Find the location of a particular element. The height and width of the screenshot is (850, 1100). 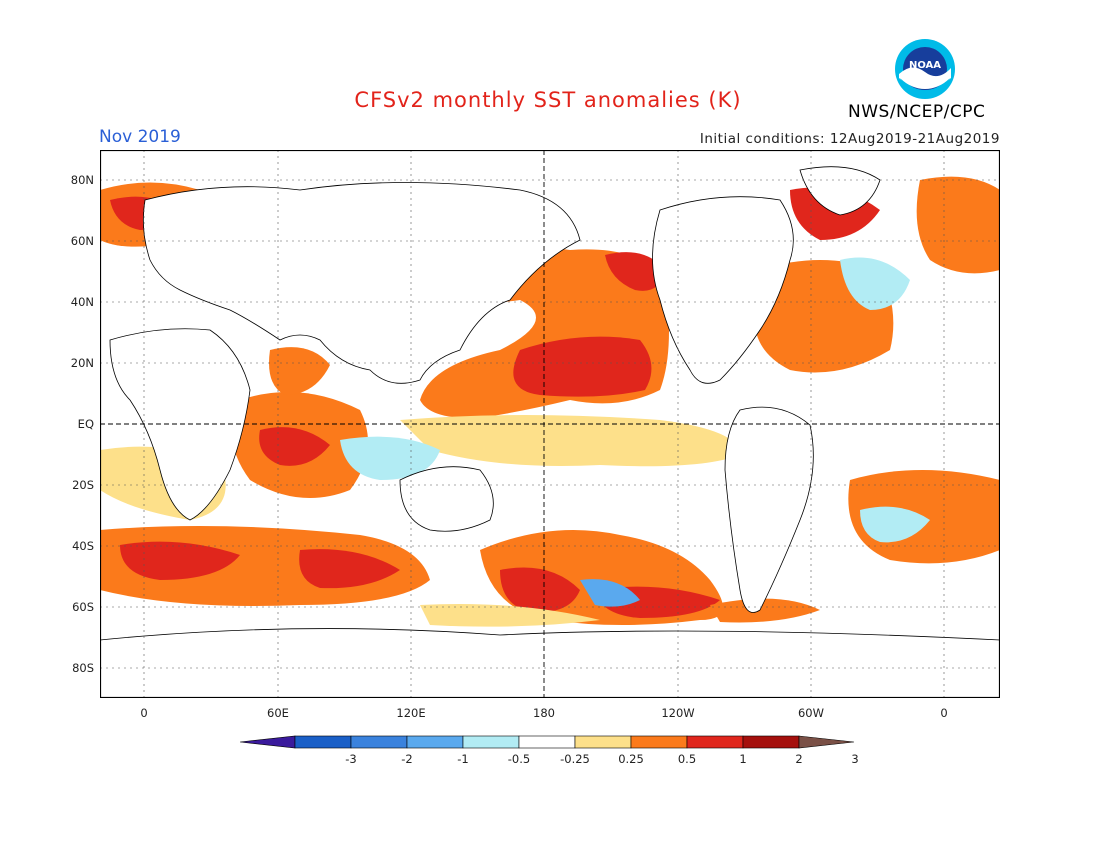

lat-label: 40N is located at coordinates (82, 302).